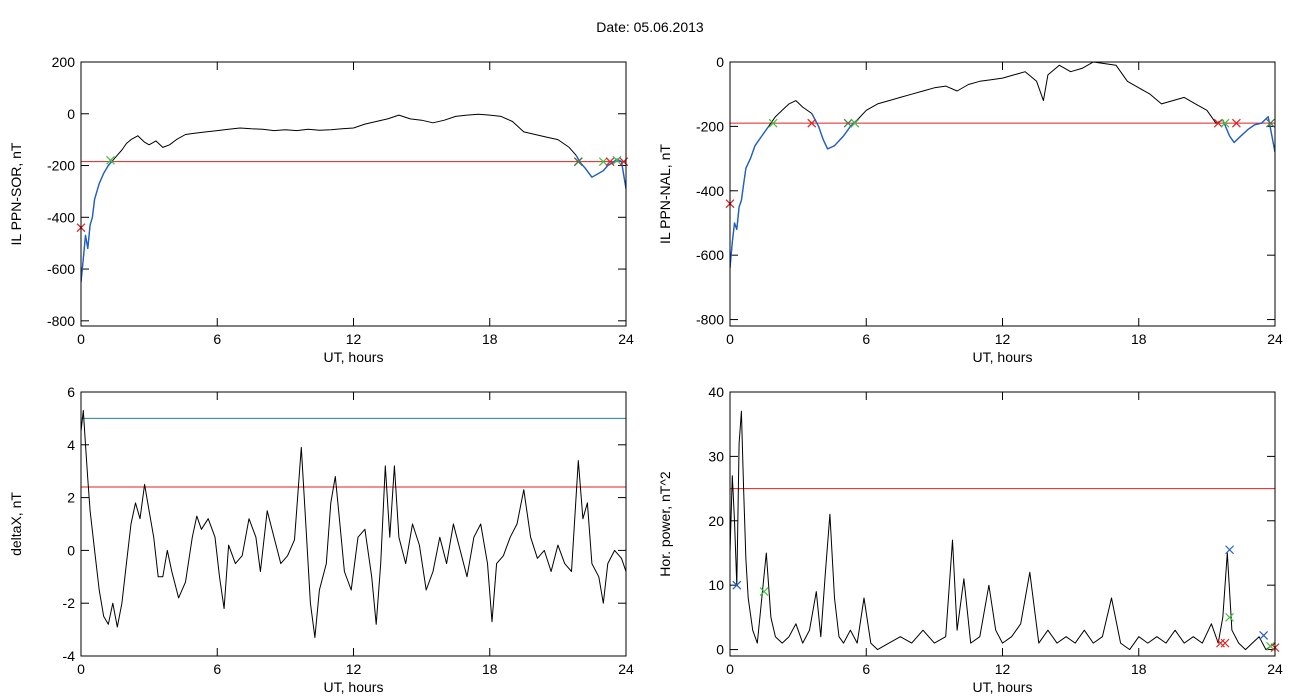 This screenshot has width=1300, height=700. Describe the element at coordinates (650, 27) in the screenshot. I see `page-title: Date: 05.06.2013` at that location.